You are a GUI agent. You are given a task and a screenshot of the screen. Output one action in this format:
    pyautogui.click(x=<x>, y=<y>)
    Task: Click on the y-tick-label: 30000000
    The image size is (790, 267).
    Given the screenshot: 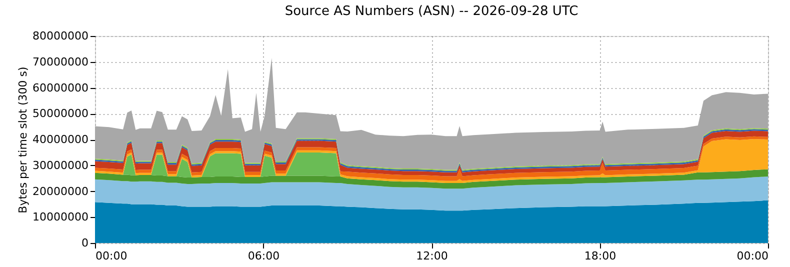 What is the action you would take?
    pyautogui.click(x=60, y=165)
    